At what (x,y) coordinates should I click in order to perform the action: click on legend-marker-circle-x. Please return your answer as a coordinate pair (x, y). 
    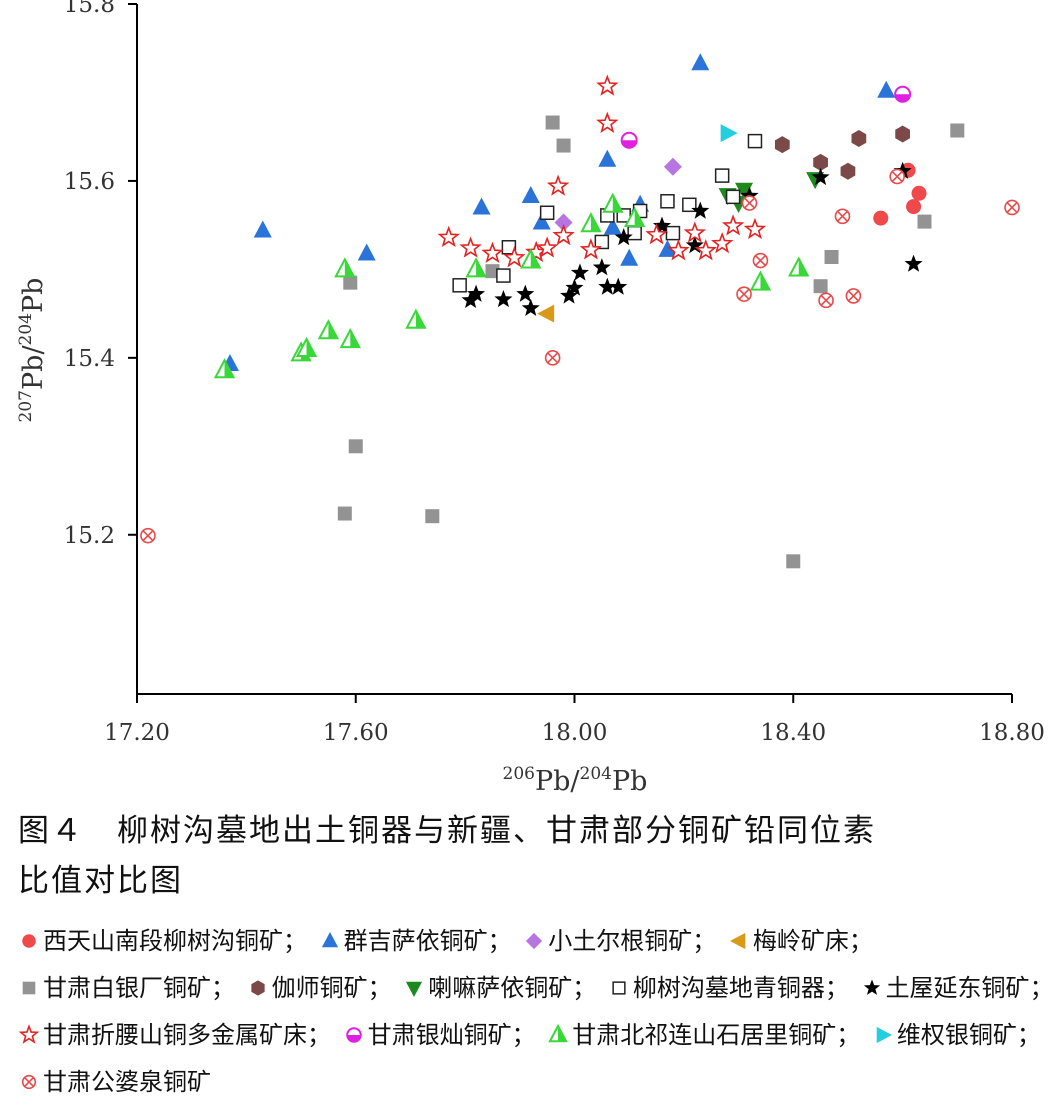
    Looking at the image, I should click on (29, 1082).